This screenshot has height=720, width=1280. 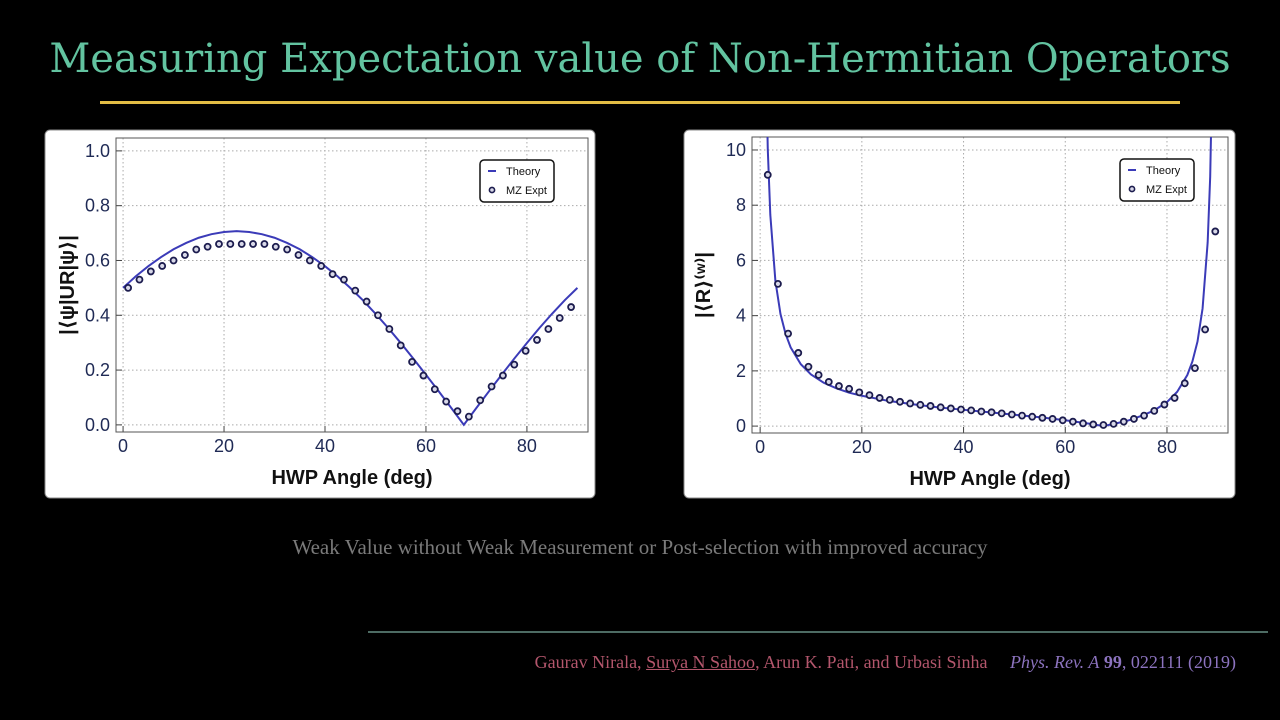 I want to click on y-tick-label: 0, so click(x=741, y=426).